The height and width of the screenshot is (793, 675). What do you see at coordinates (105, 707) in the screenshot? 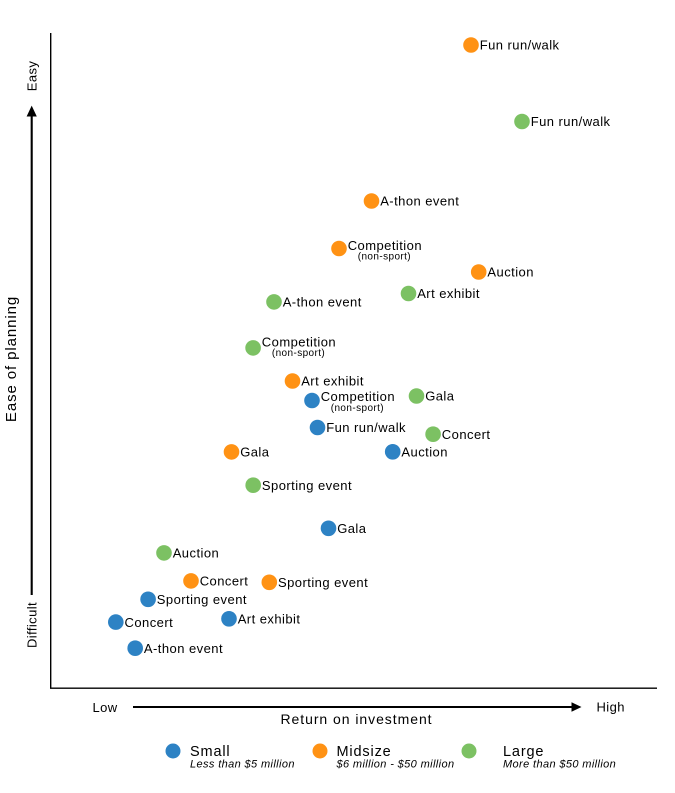
I see `svg-text: Low` at bounding box center [105, 707].